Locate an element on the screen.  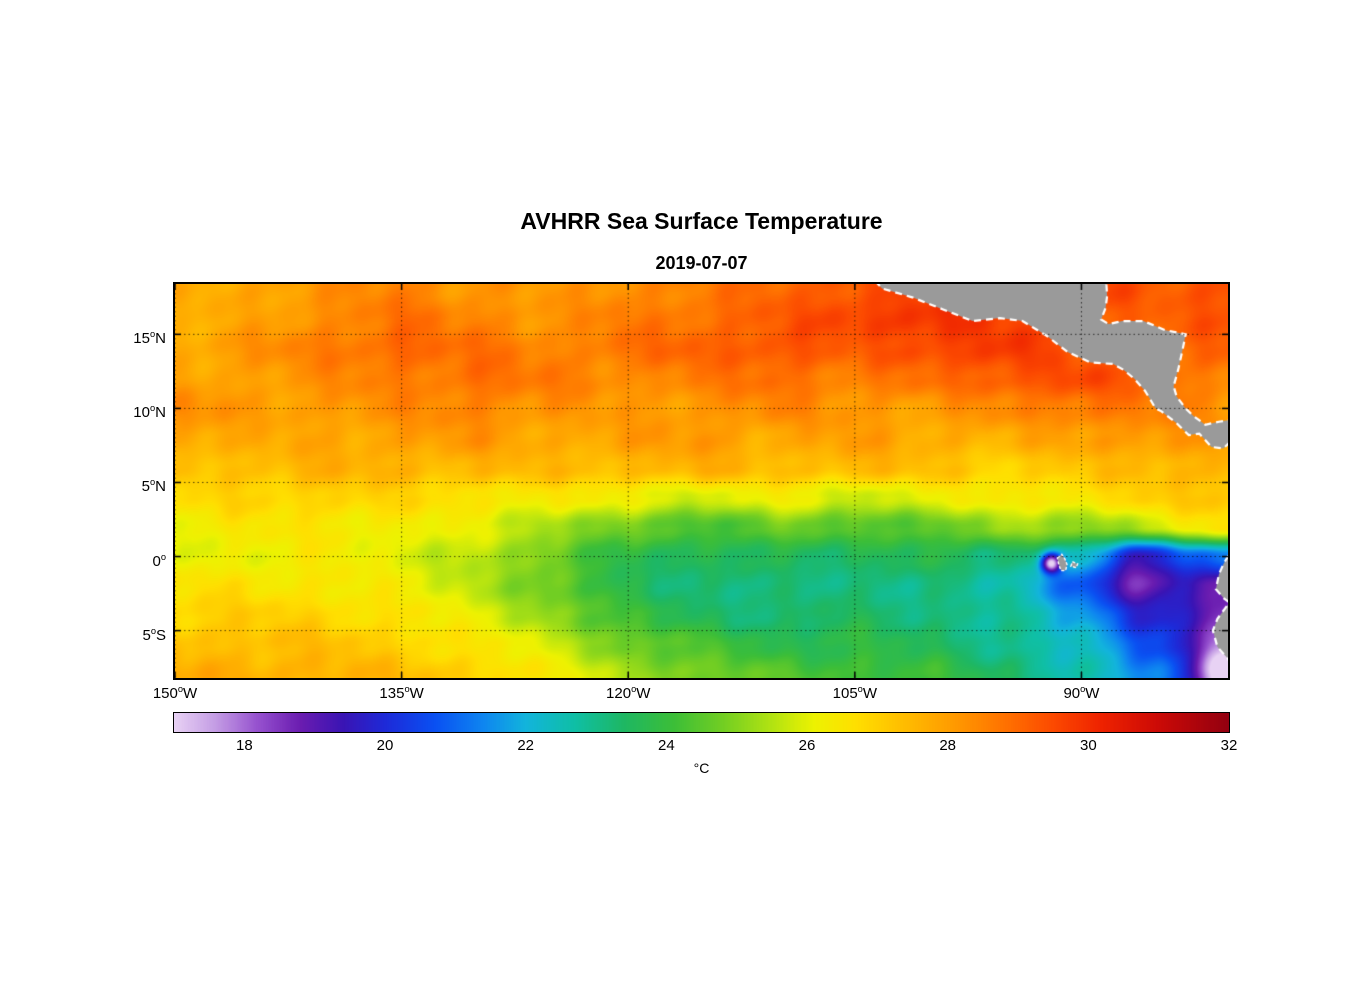
x-tick-label: 105oW is located at coordinates (855, 693).